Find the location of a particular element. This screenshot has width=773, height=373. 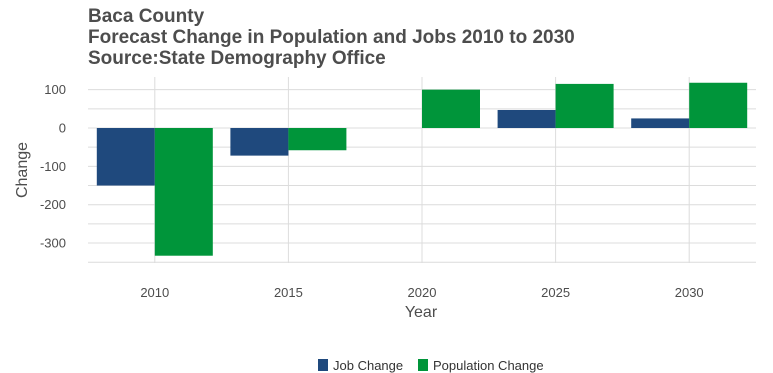

x-tick-label: 2015 is located at coordinates (288, 292).